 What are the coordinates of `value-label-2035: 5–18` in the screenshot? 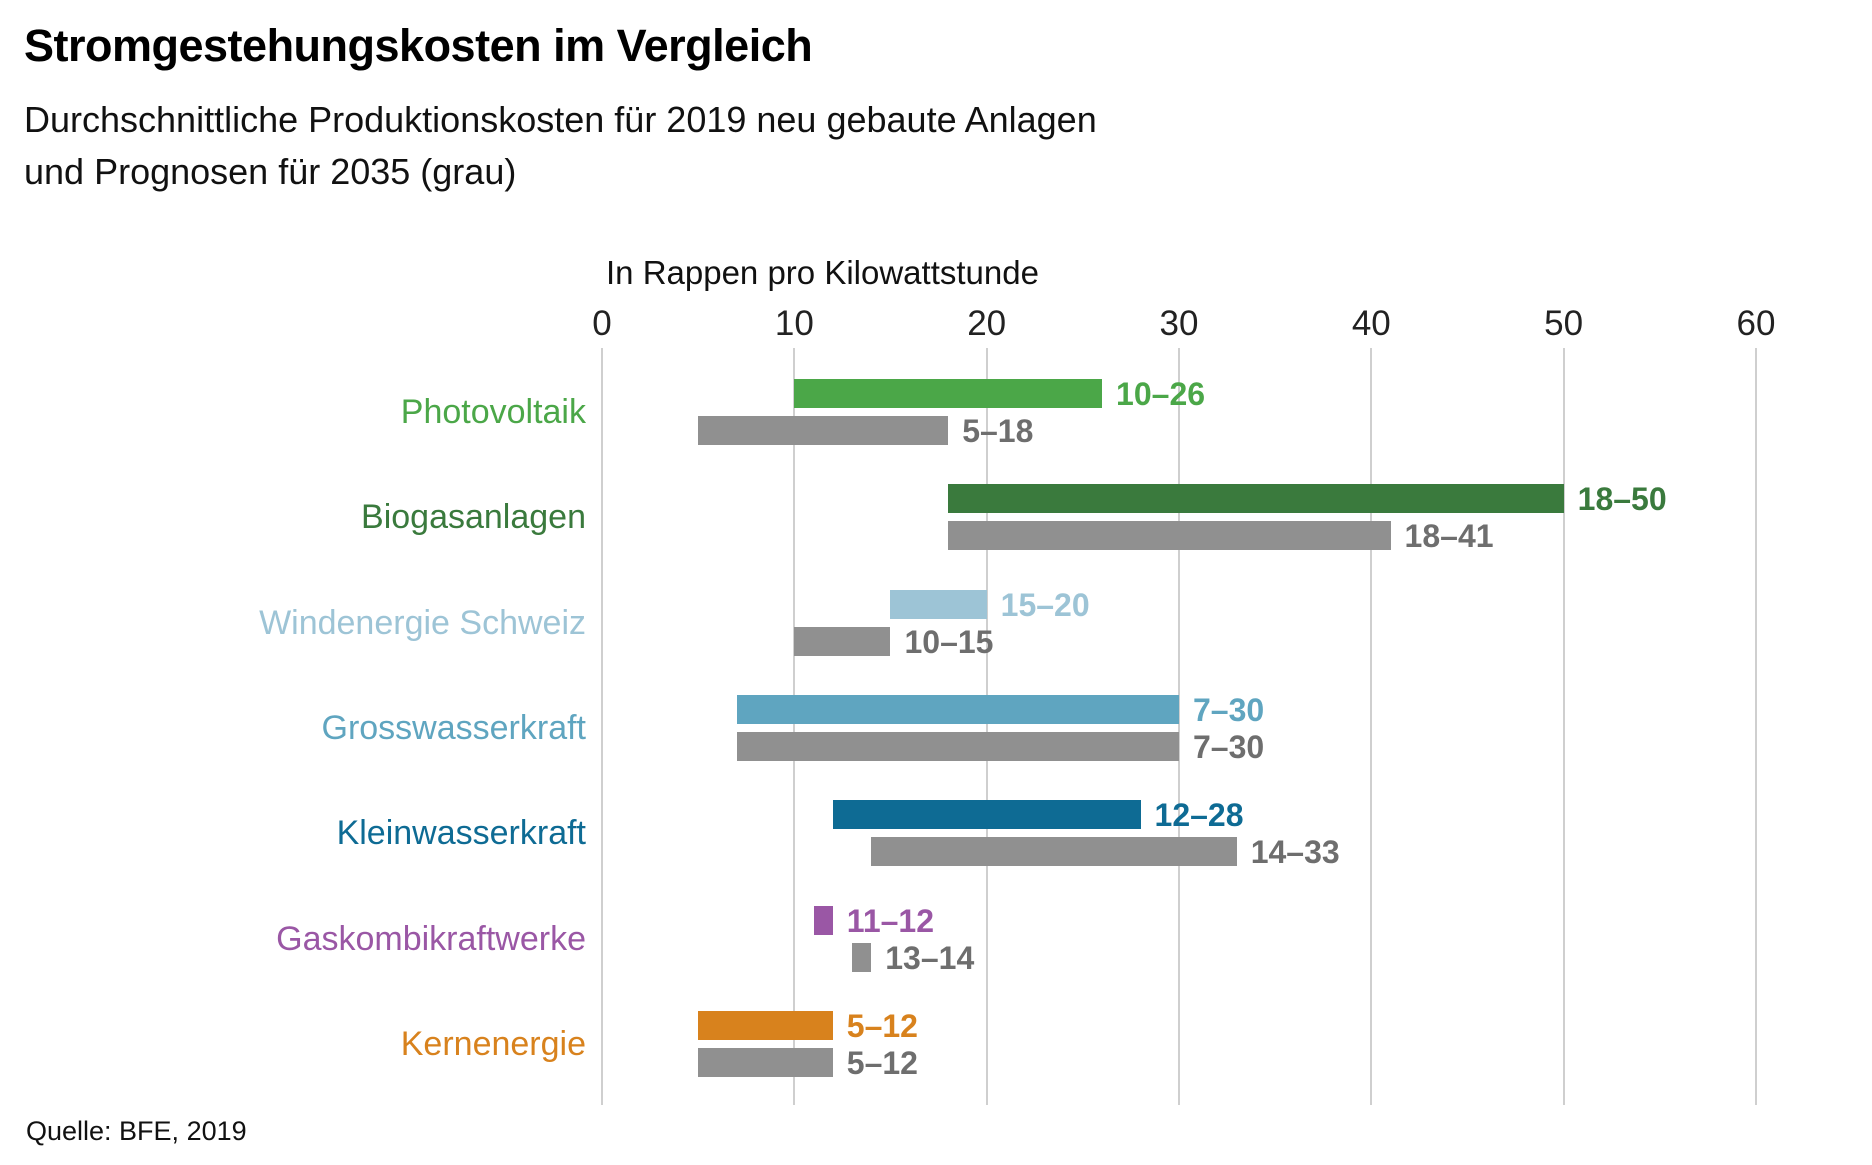 It's located at (998, 431).